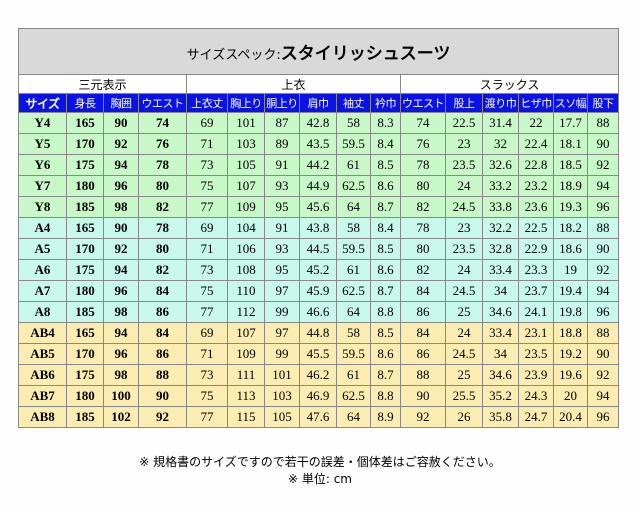 The width and height of the screenshot is (640, 511). Describe the element at coordinates (121, 417) in the screenshot. I see `cell: 102` at that location.